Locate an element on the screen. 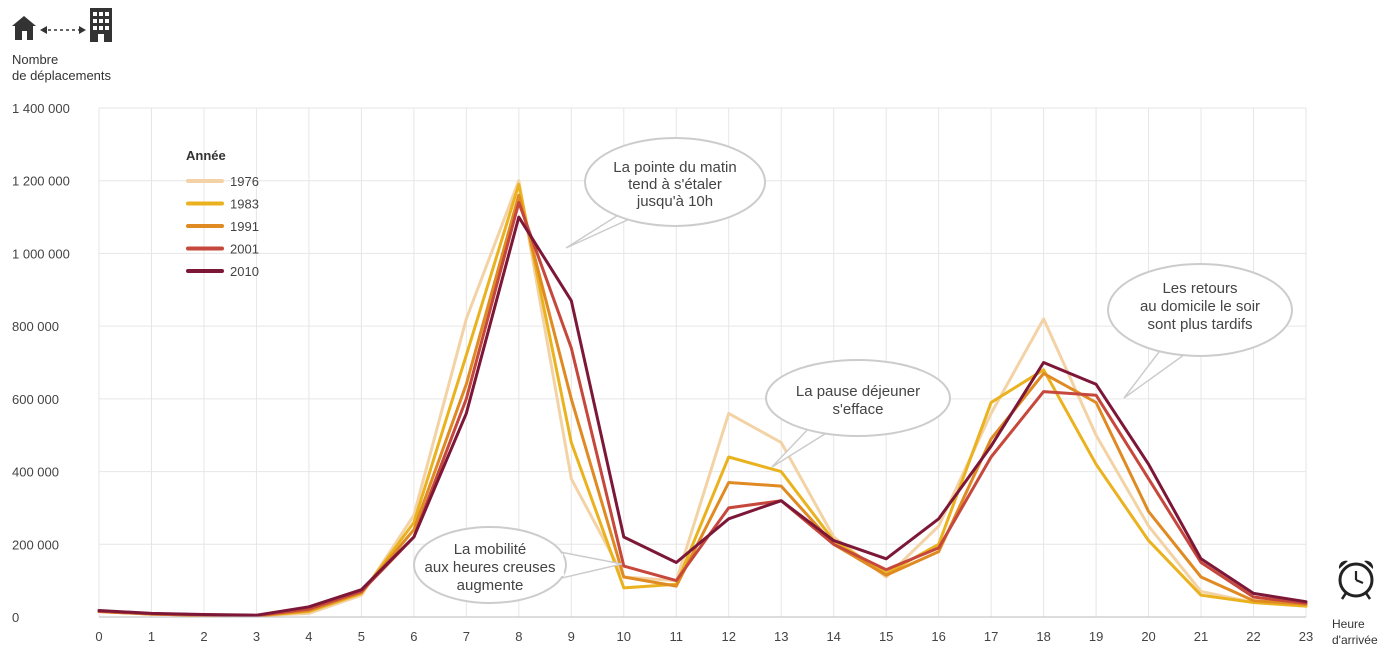  x-tick-label: 15 is located at coordinates (886, 636).